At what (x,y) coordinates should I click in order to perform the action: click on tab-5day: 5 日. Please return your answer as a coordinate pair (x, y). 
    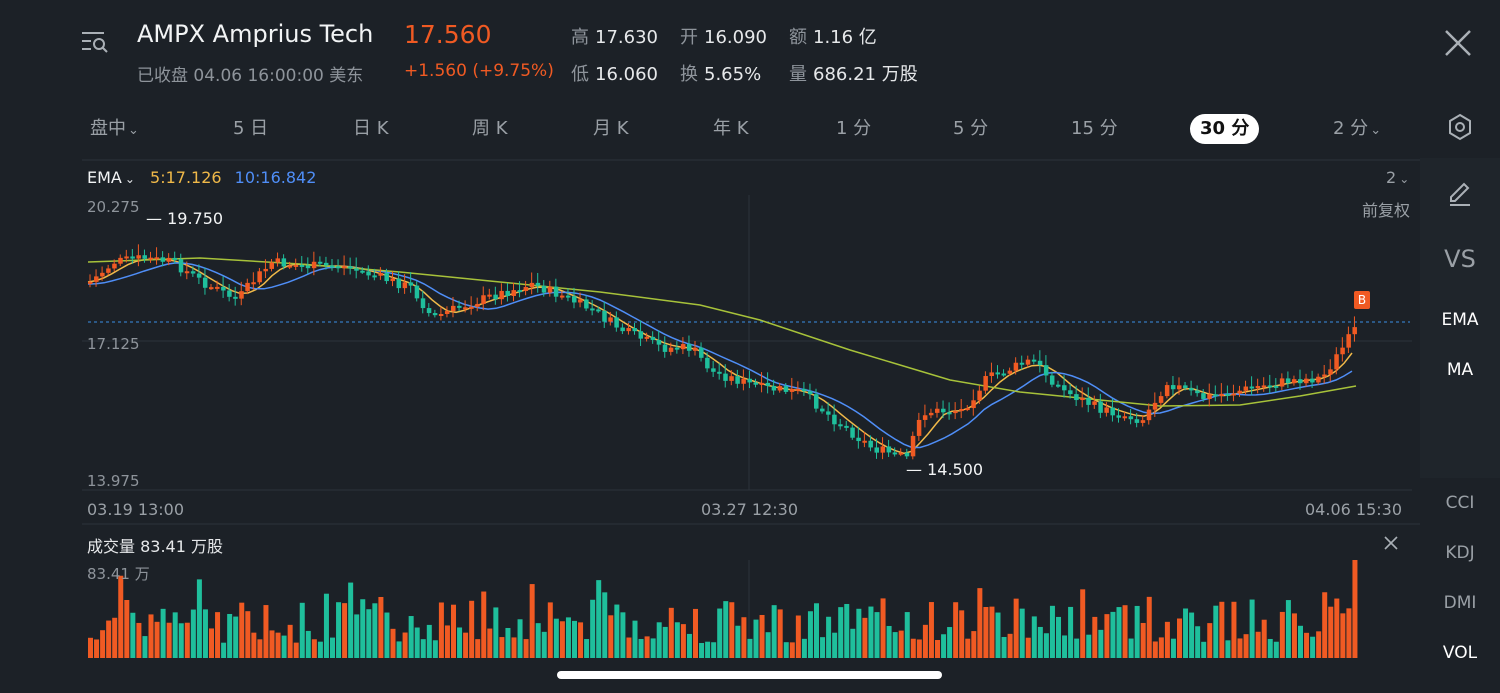
    Looking at the image, I should click on (251, 128).